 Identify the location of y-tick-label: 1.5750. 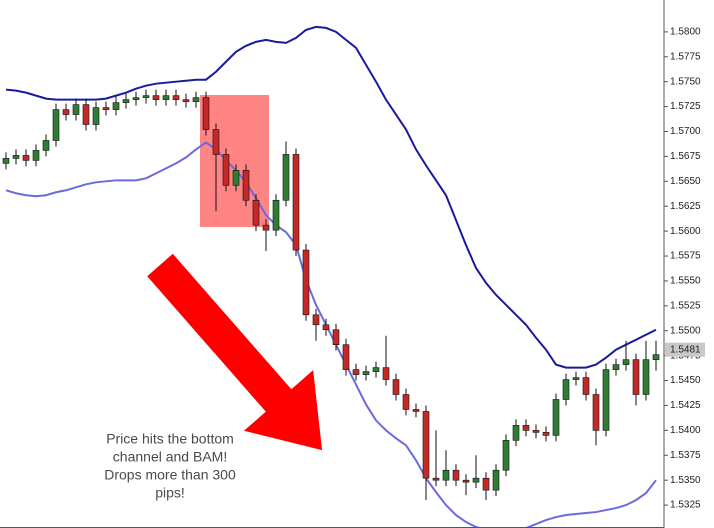
(685, 81).